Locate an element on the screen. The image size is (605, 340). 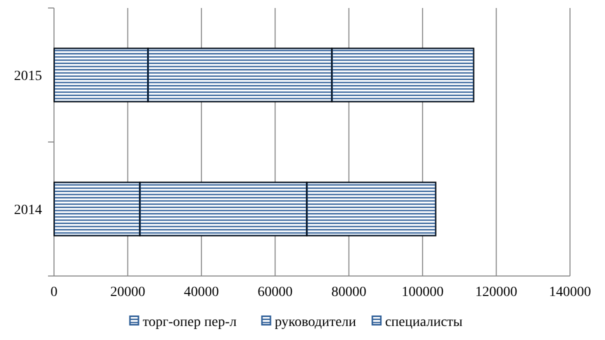
y-tick-label: 2014 is located at coordinates (28, 210).